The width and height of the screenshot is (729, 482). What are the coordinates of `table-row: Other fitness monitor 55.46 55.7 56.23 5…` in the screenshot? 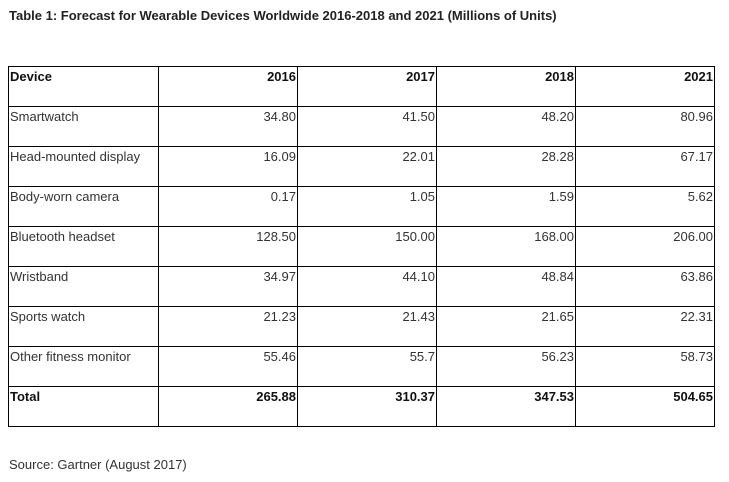 It's located at (361, 366).